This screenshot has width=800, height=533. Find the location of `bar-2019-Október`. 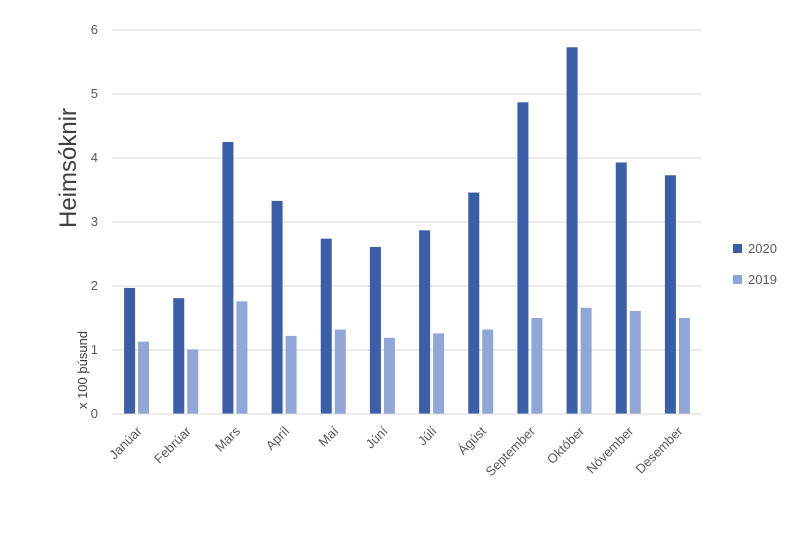

bar-2019-Október is located at coordinates (586, 360).